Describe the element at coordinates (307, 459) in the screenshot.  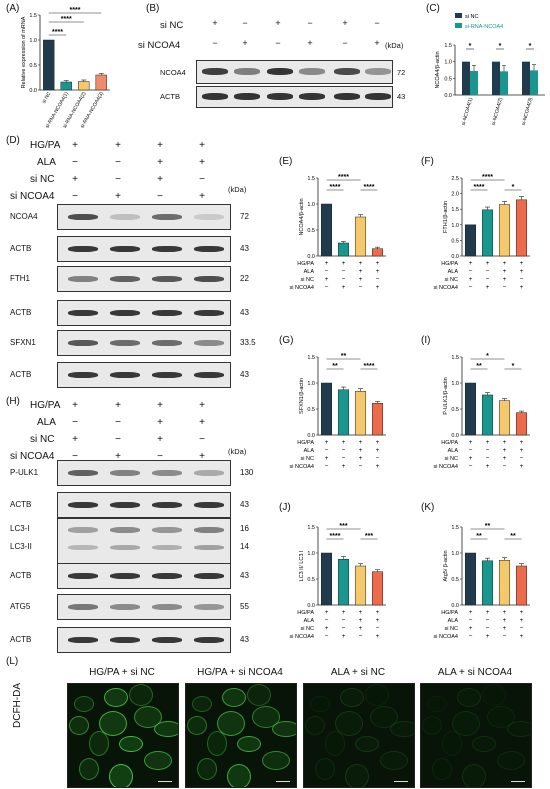
I see `condition-label: si NC` at that location.